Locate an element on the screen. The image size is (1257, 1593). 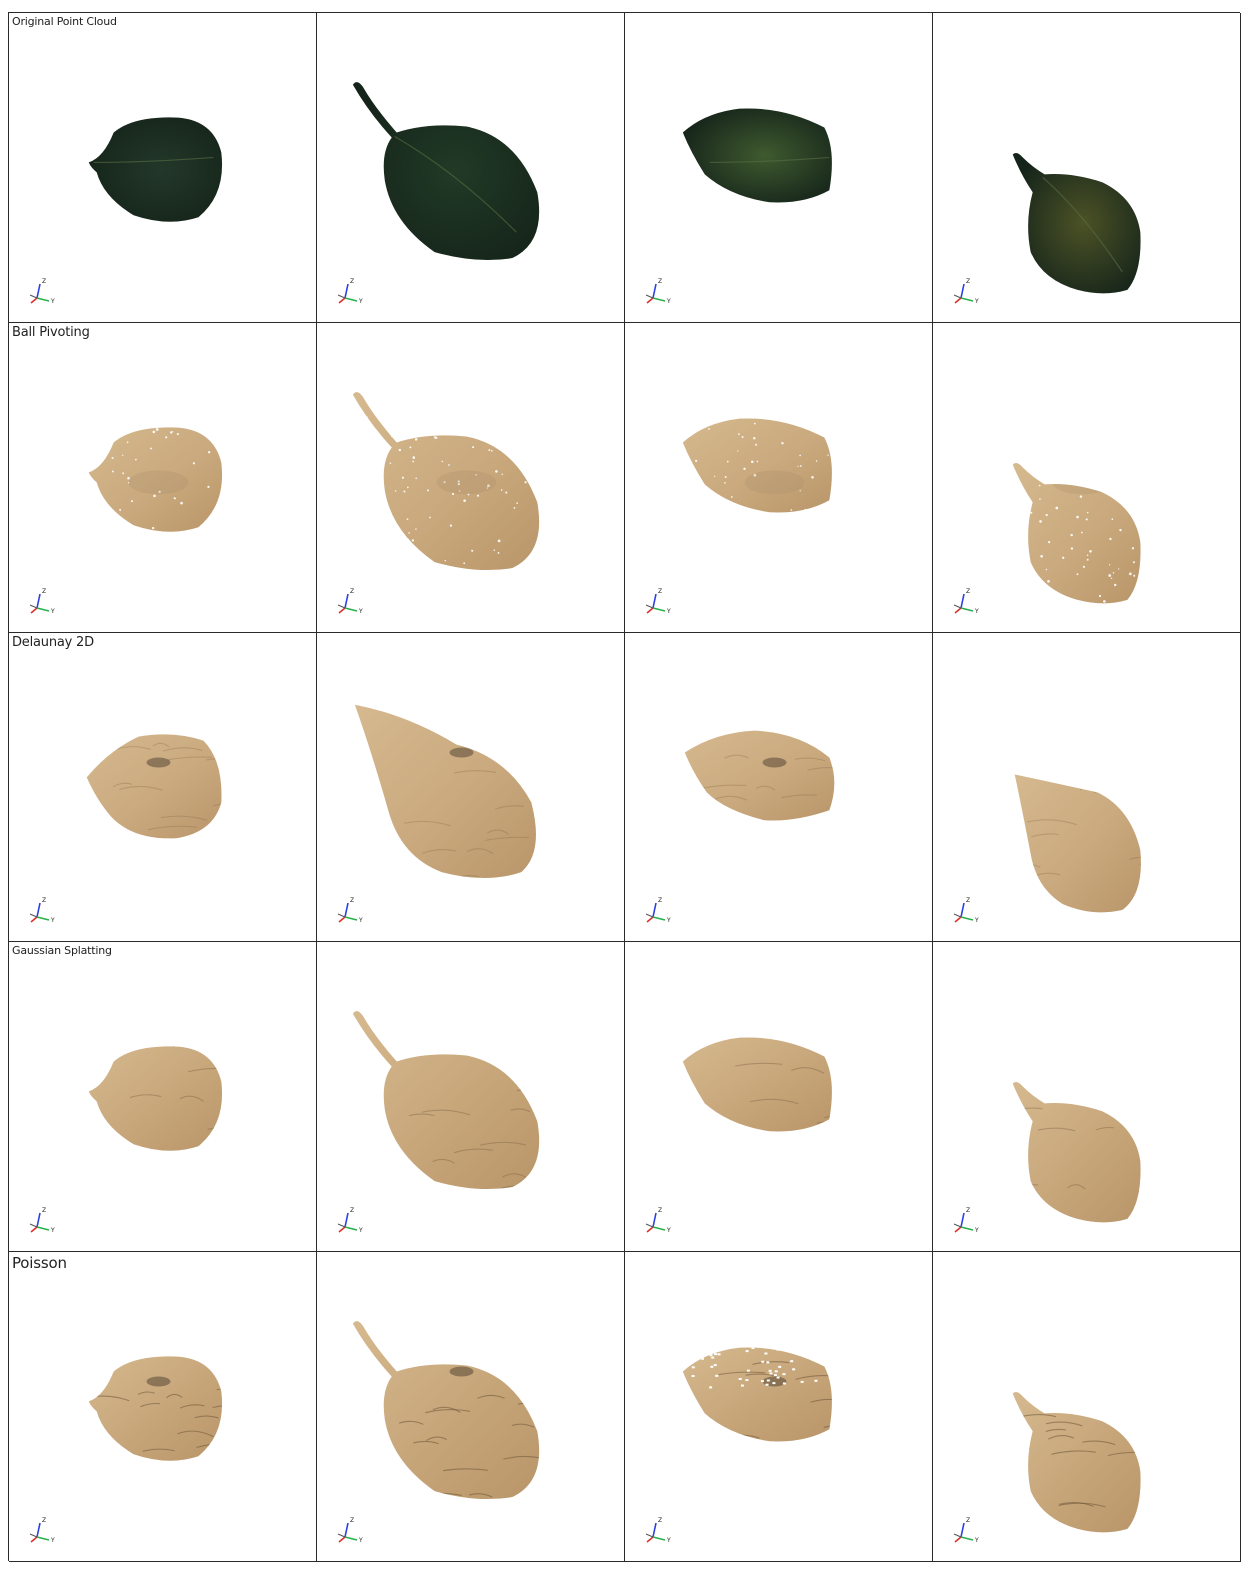
panel-row1-col0: Ball Pivoting Z Y is located at coordinates (163, 477).